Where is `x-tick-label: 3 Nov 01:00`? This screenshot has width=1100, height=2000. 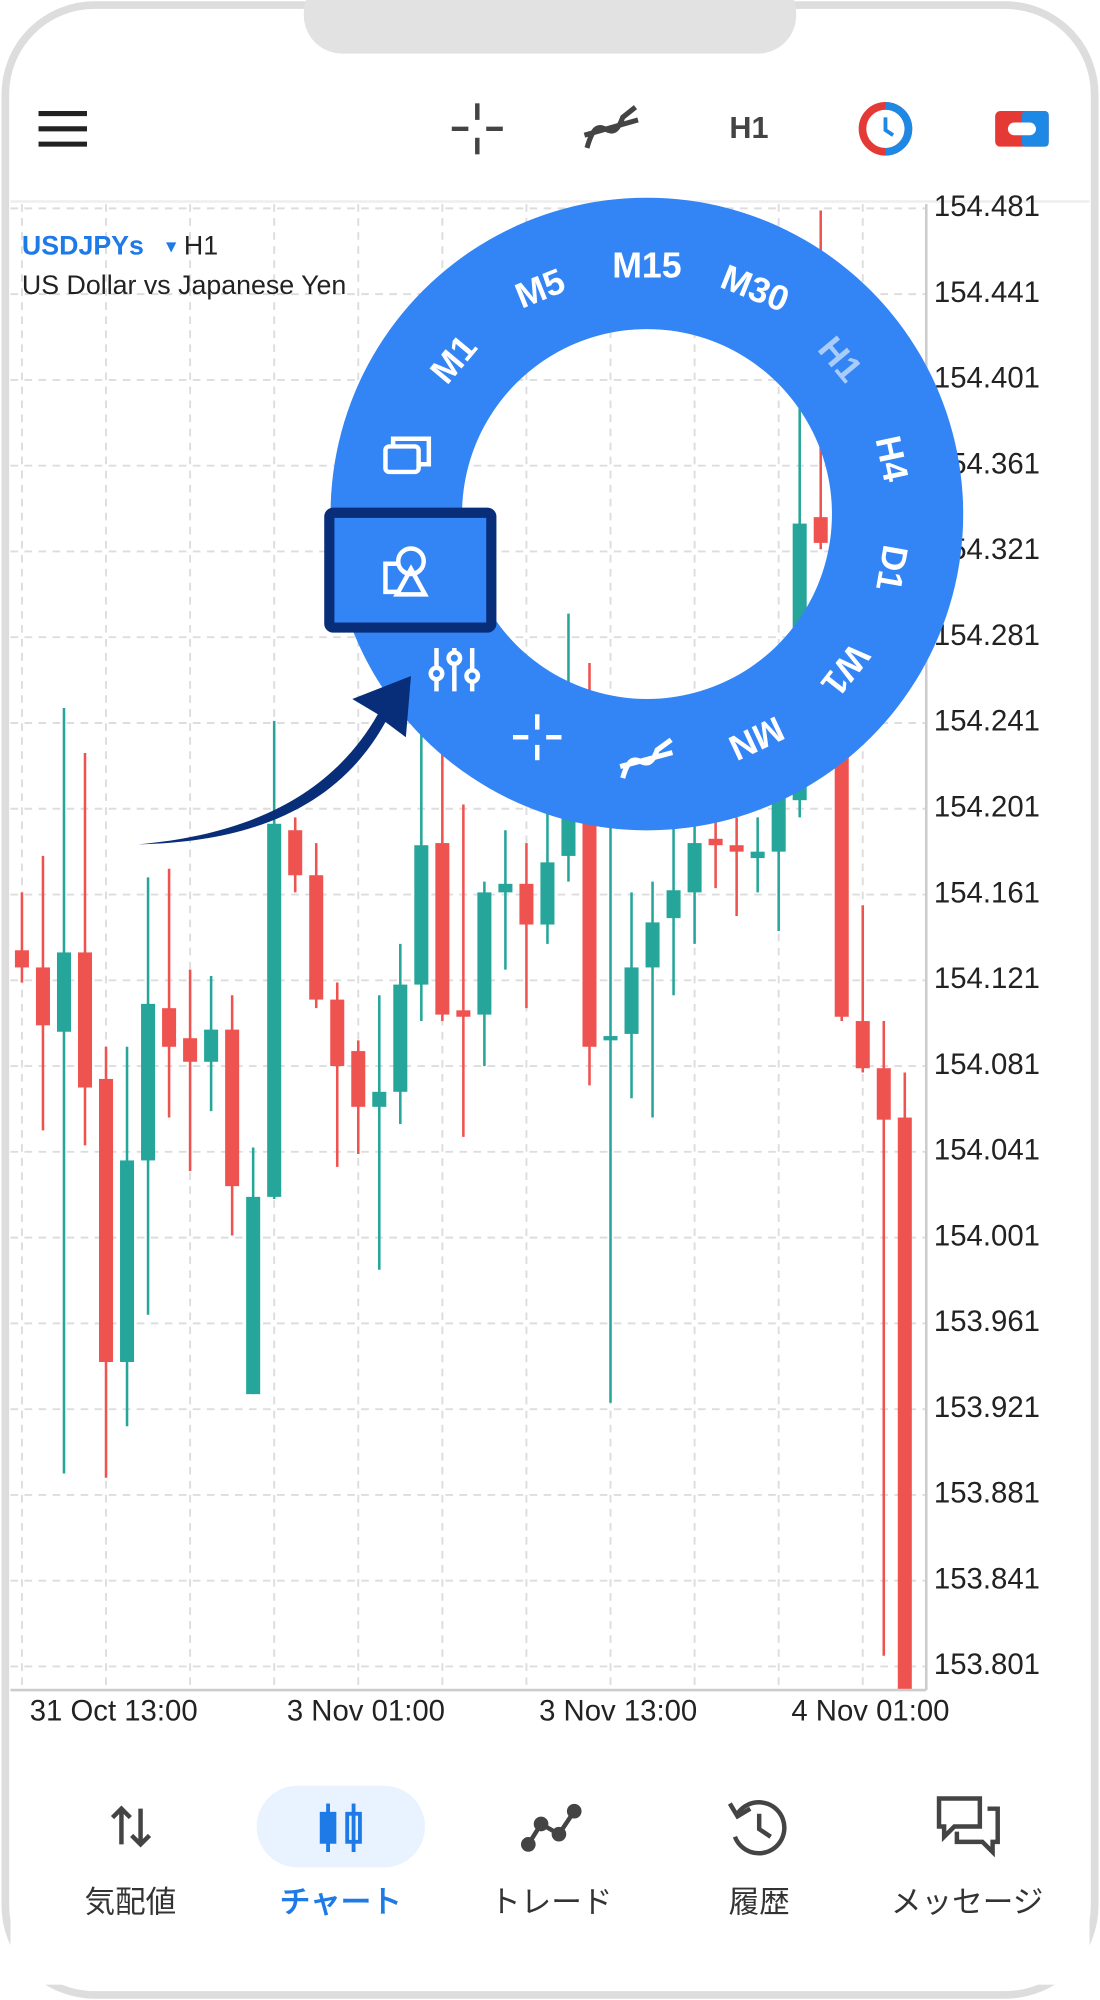 x-tick-label: 3 Nov 01:00 is located at coordinates (366, 1711).